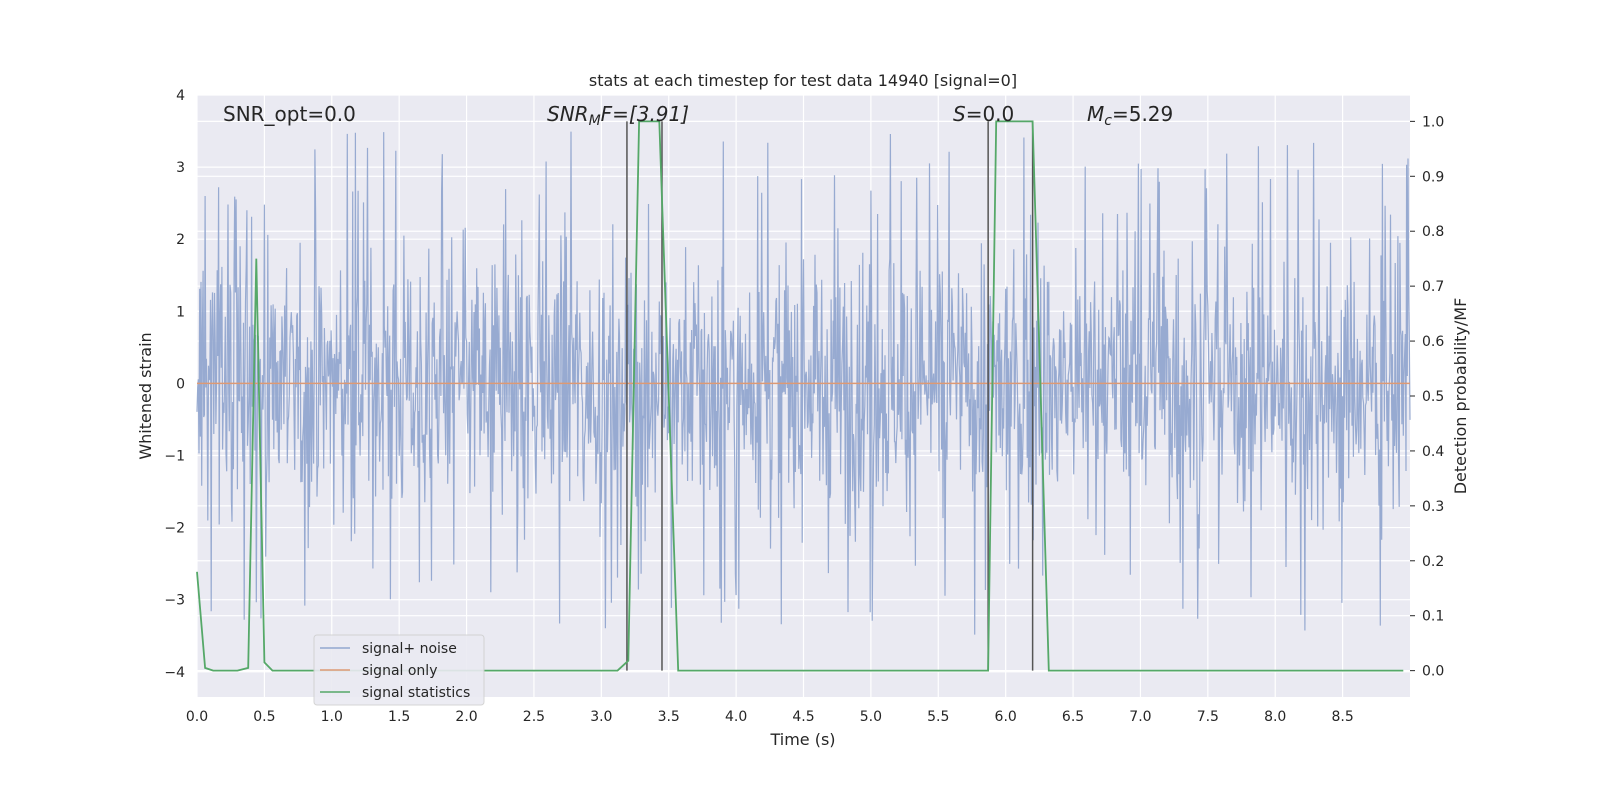 This screenshot has width=1600, height=800. I want to click on y-axis-right-label: Detection probability/MF, so click(1460, 396).